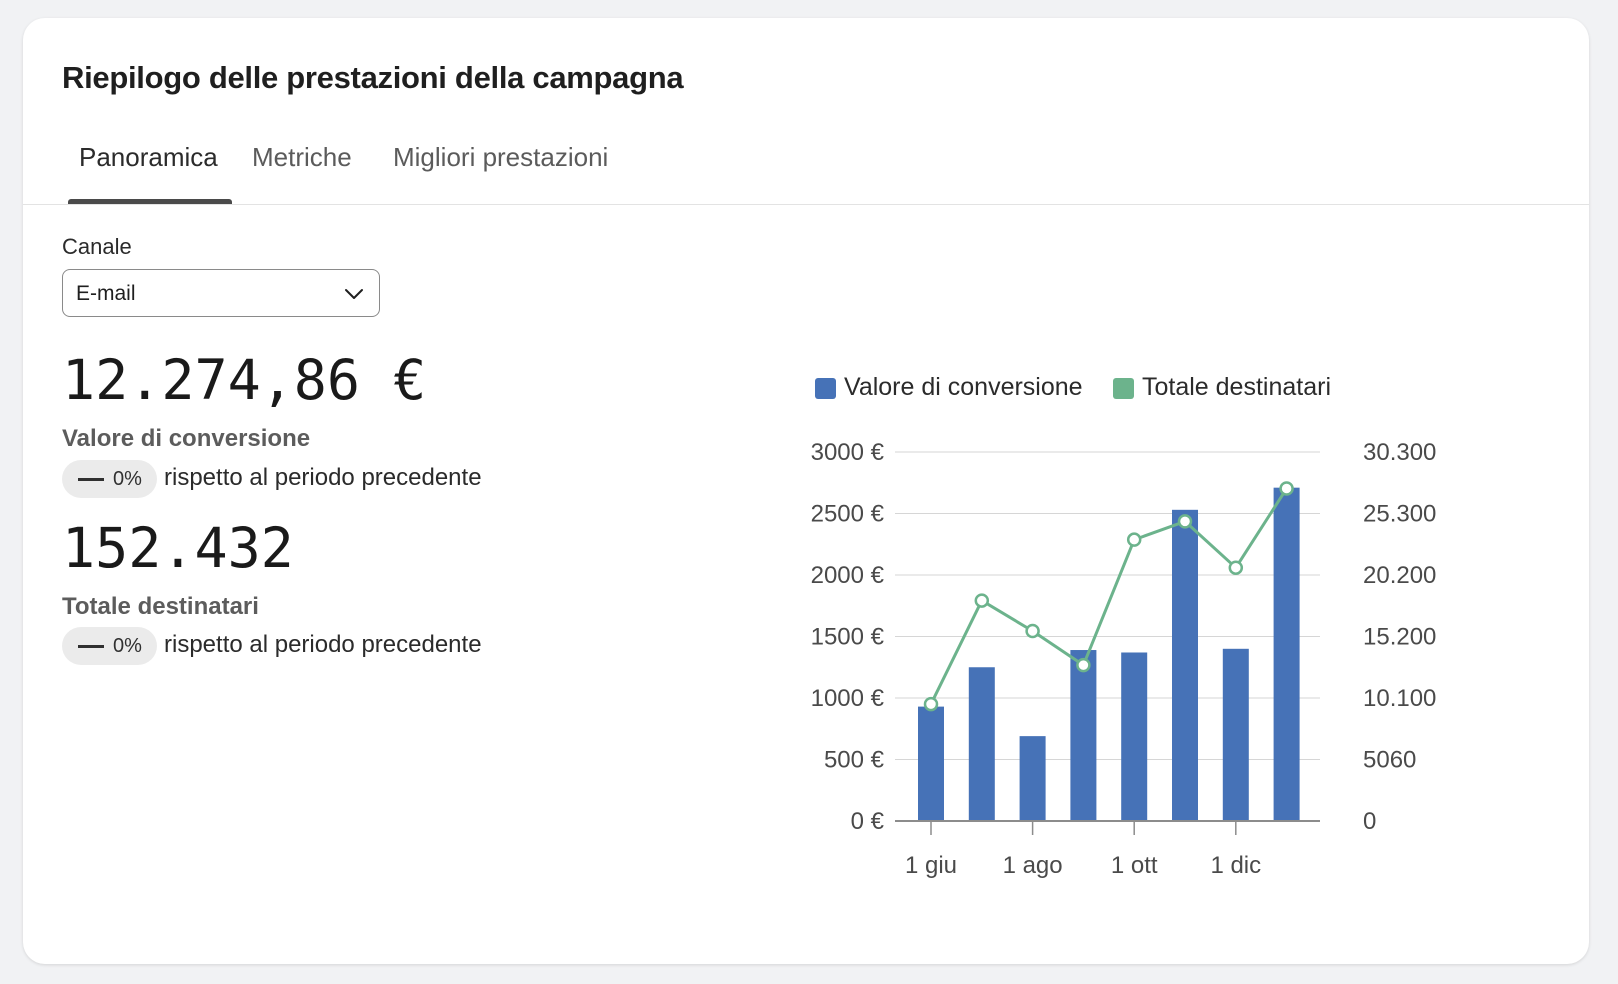 This screenshot has width=1618, height=984. What do you see at coordinates (1237, 387) in the screenshot?
I see `legend-label-recipients: Totale destinatari` at bounding box center [1237, 387].